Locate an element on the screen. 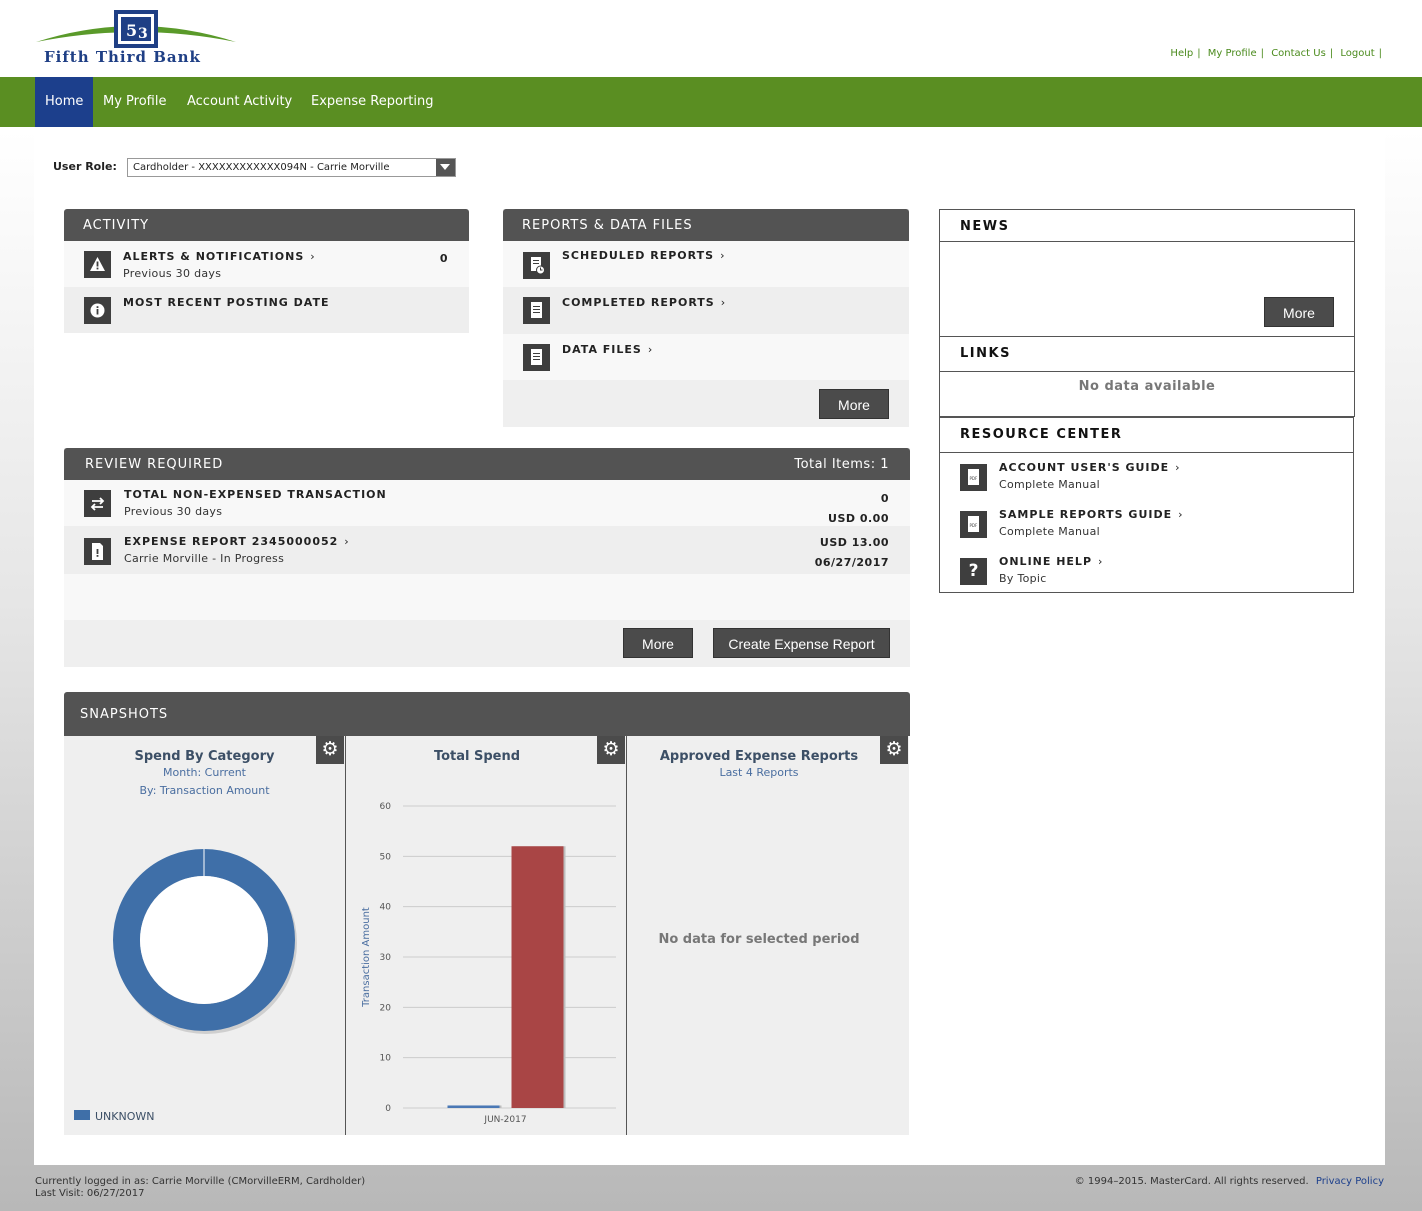 The height and width of the screenshot is (1211, 1422). y-tick-label: 10 is located at coordinates (386, 1059).